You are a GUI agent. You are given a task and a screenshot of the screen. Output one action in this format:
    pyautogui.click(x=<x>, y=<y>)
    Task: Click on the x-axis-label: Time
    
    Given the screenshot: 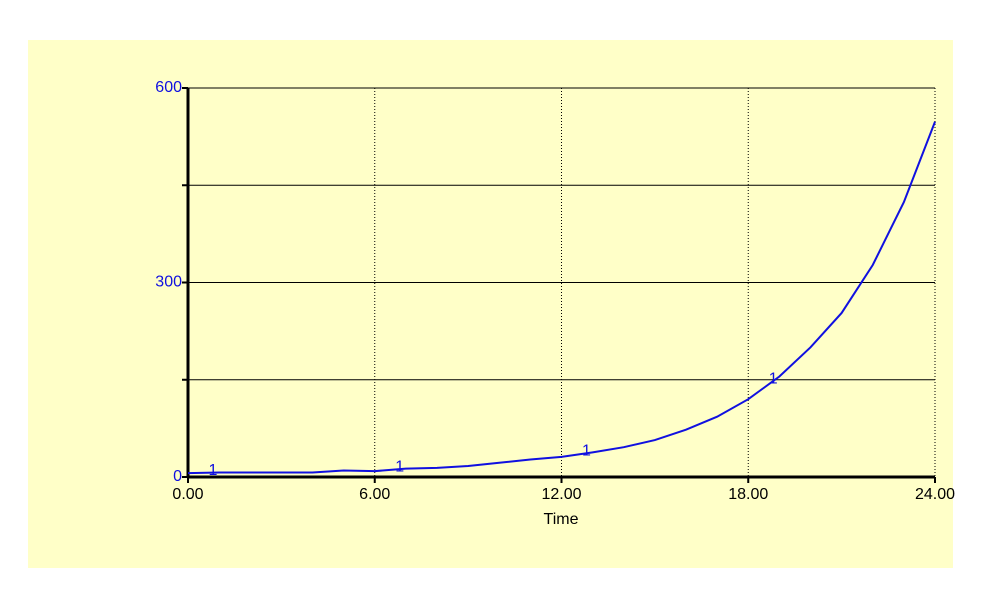 What is the action you would take?
    pyautogui.click(x=561, y=519)
    